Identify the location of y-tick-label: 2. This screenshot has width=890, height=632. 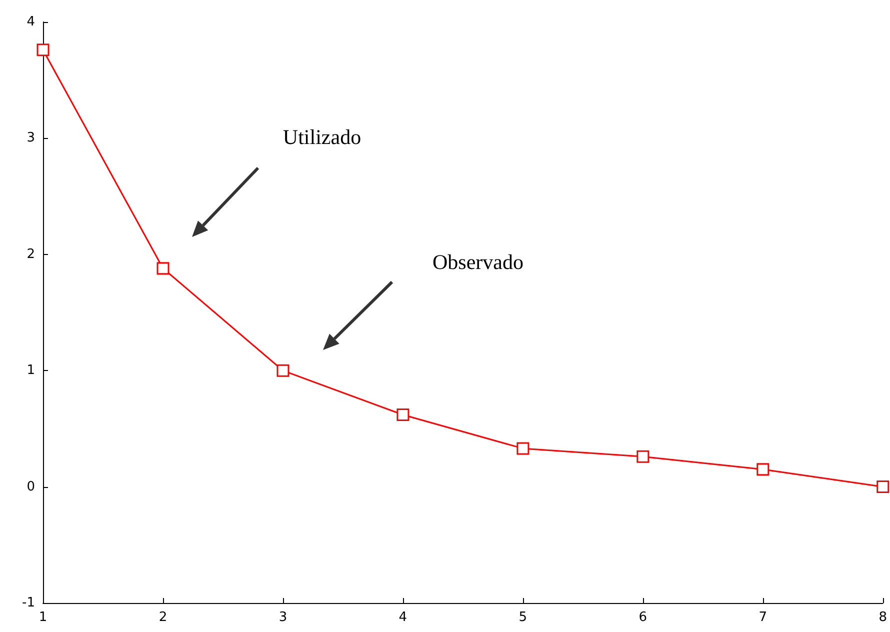
(30, 254).